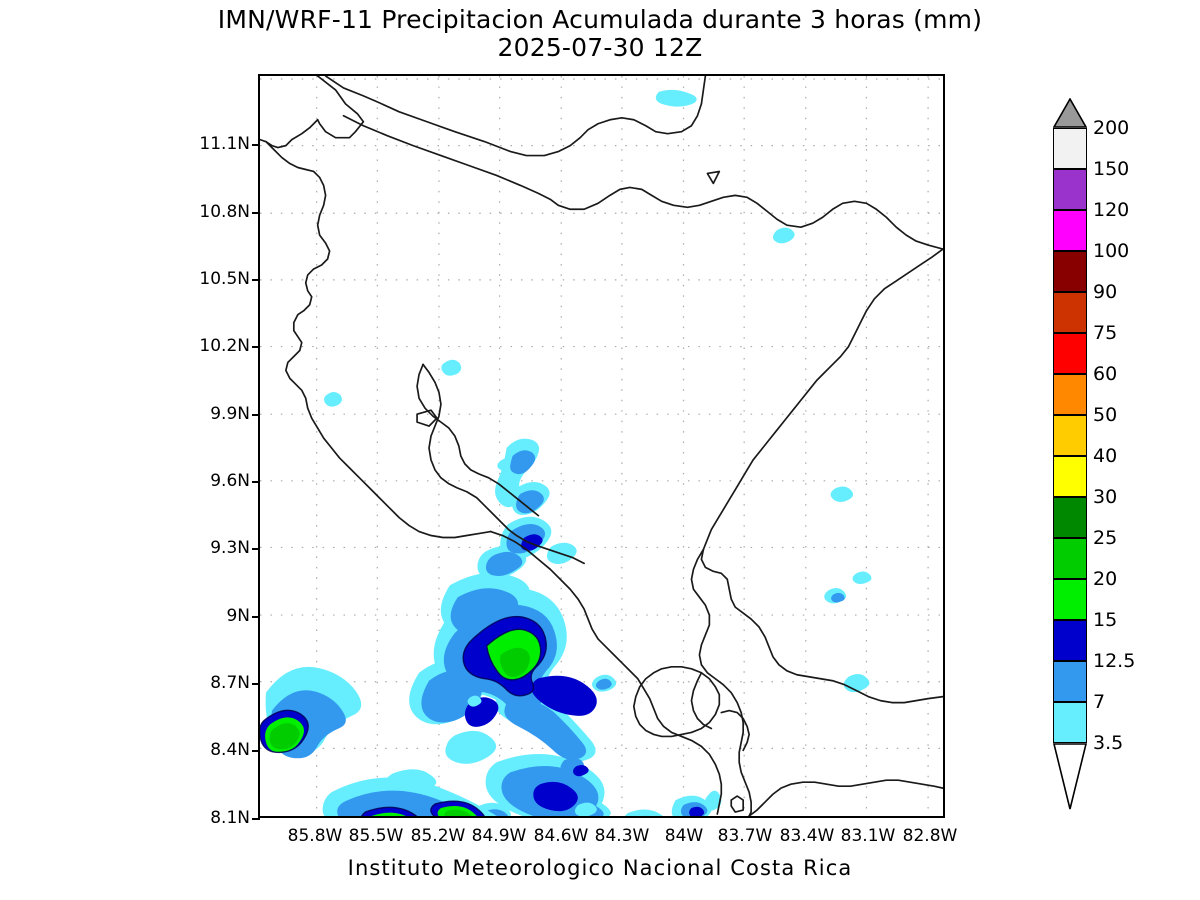  What do you see at coordinates (745, 836) in the screenshot?
I see `xtick-label-83.7W: 83.7W` at bounding box center [745, 836].